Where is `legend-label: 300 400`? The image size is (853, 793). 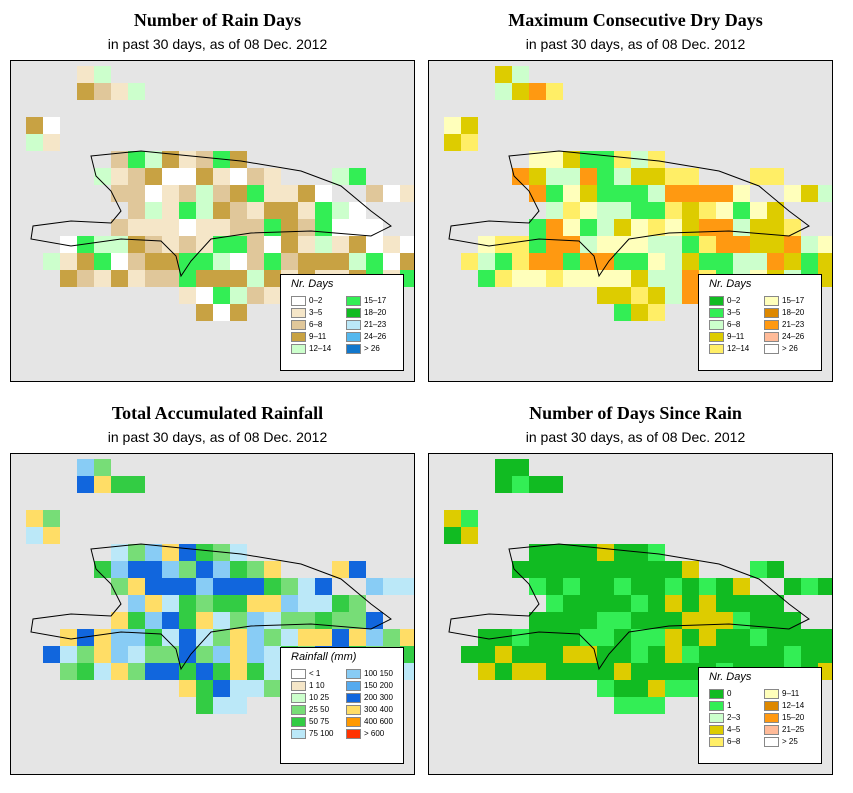
legend-label: 300 400 is located at coordinates (378, 709).